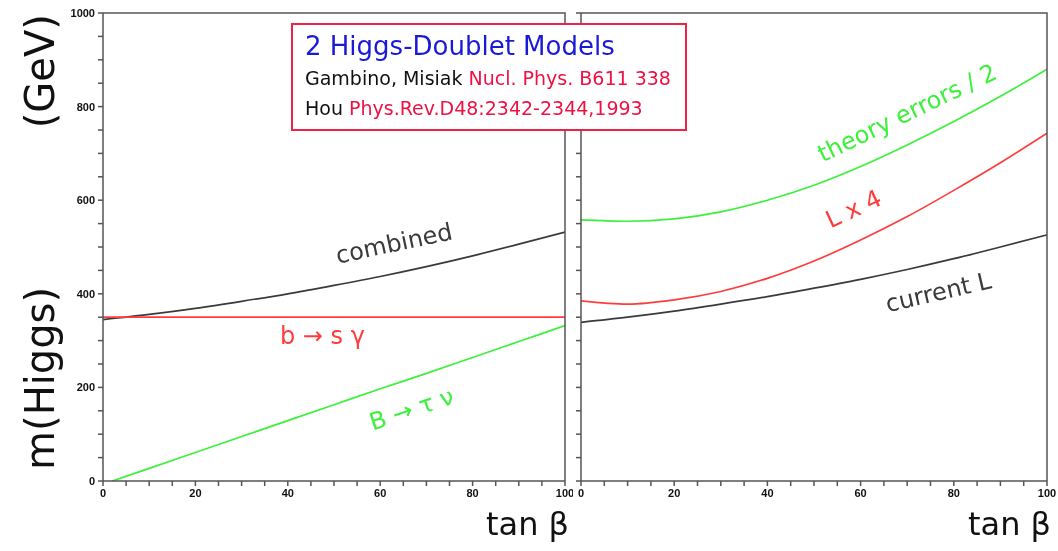 The height and width of the screenshot is (551, 1058). I want to click on y-tick-label: 0, so click(91, 480).